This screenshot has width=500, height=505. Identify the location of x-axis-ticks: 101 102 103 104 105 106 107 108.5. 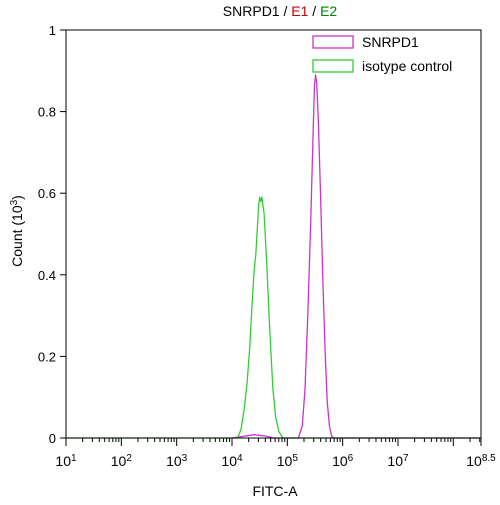
(275, 453).